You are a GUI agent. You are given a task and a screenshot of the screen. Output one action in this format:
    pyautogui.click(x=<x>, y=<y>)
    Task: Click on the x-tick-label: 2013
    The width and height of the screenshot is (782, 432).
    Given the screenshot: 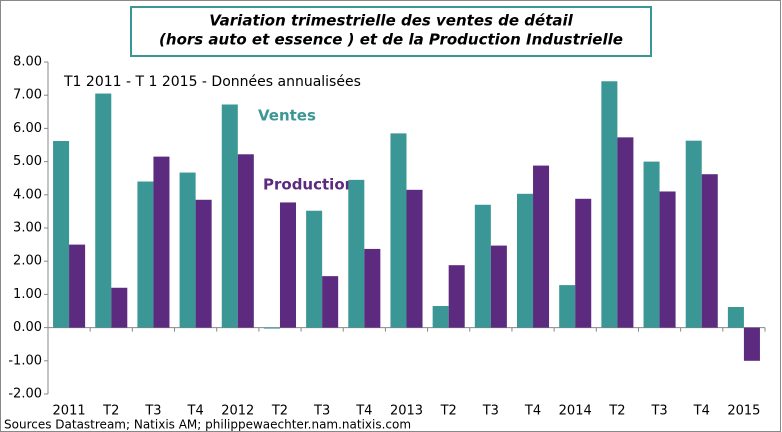 What is the action you would take?
    pyautogui.click(x=406, y=411)
    